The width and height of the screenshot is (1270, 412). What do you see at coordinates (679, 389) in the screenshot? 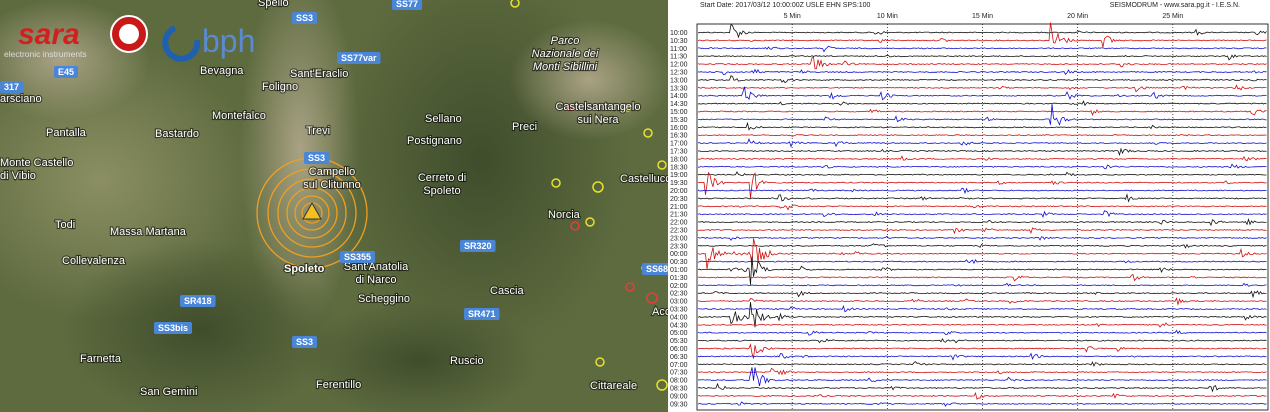
I see `hour-label: 08:30` at bounding box center [679, 389].